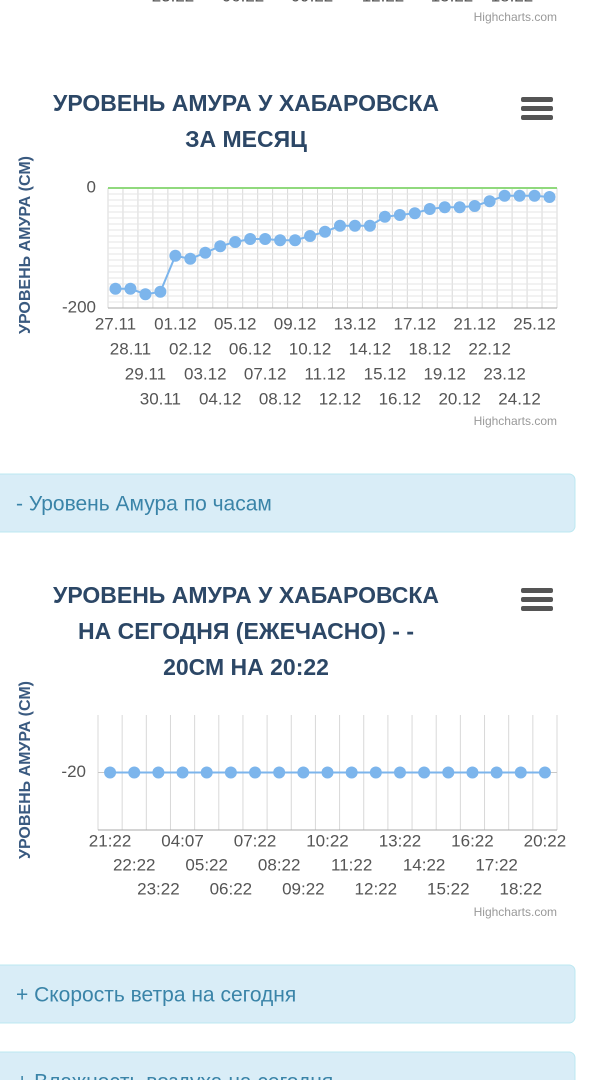 The width and height of the screenshot is (607, 1080). What do you see at coordinates (174, 1075) in the screenshot?
I see `panel-title: + Влажность воздуха на сегодня` at bounding box center [174, 1075].